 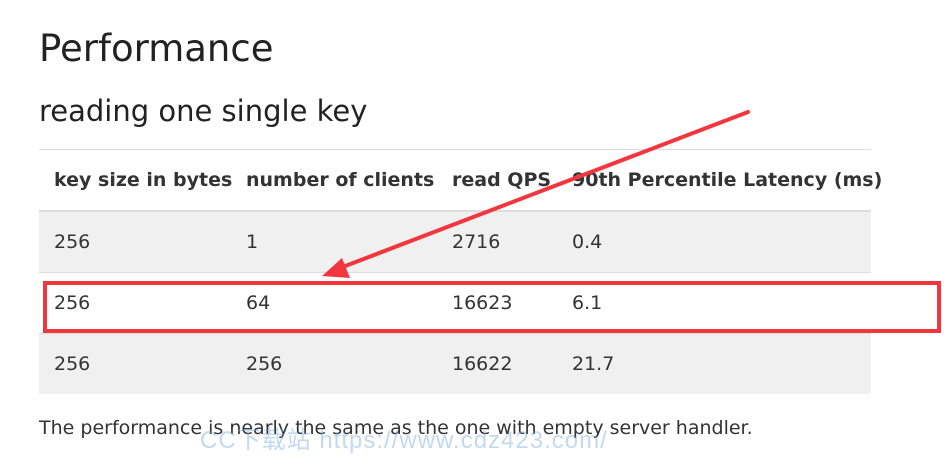 I want to click on section-subtitle: reading one single key, so click(x=203, y=111).